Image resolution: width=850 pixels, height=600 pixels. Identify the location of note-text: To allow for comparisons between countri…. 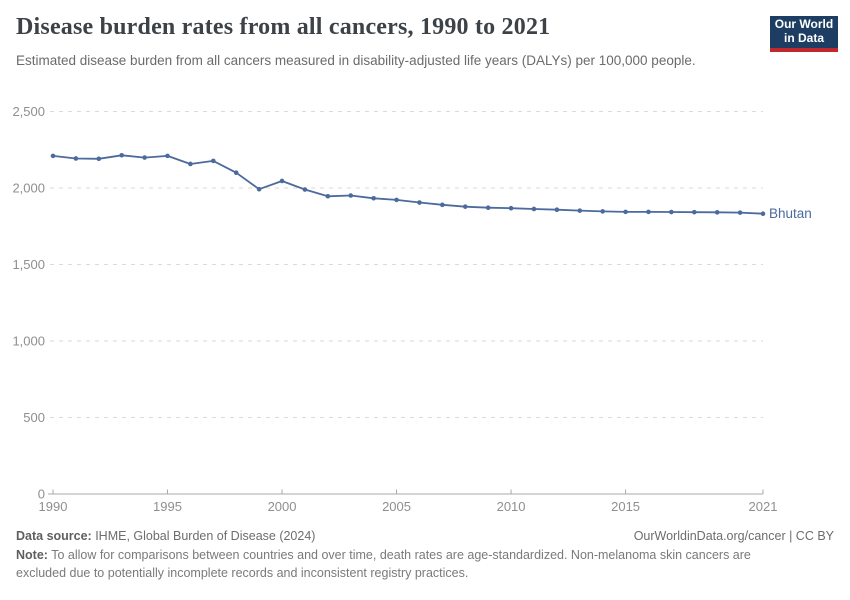
(383, 564).